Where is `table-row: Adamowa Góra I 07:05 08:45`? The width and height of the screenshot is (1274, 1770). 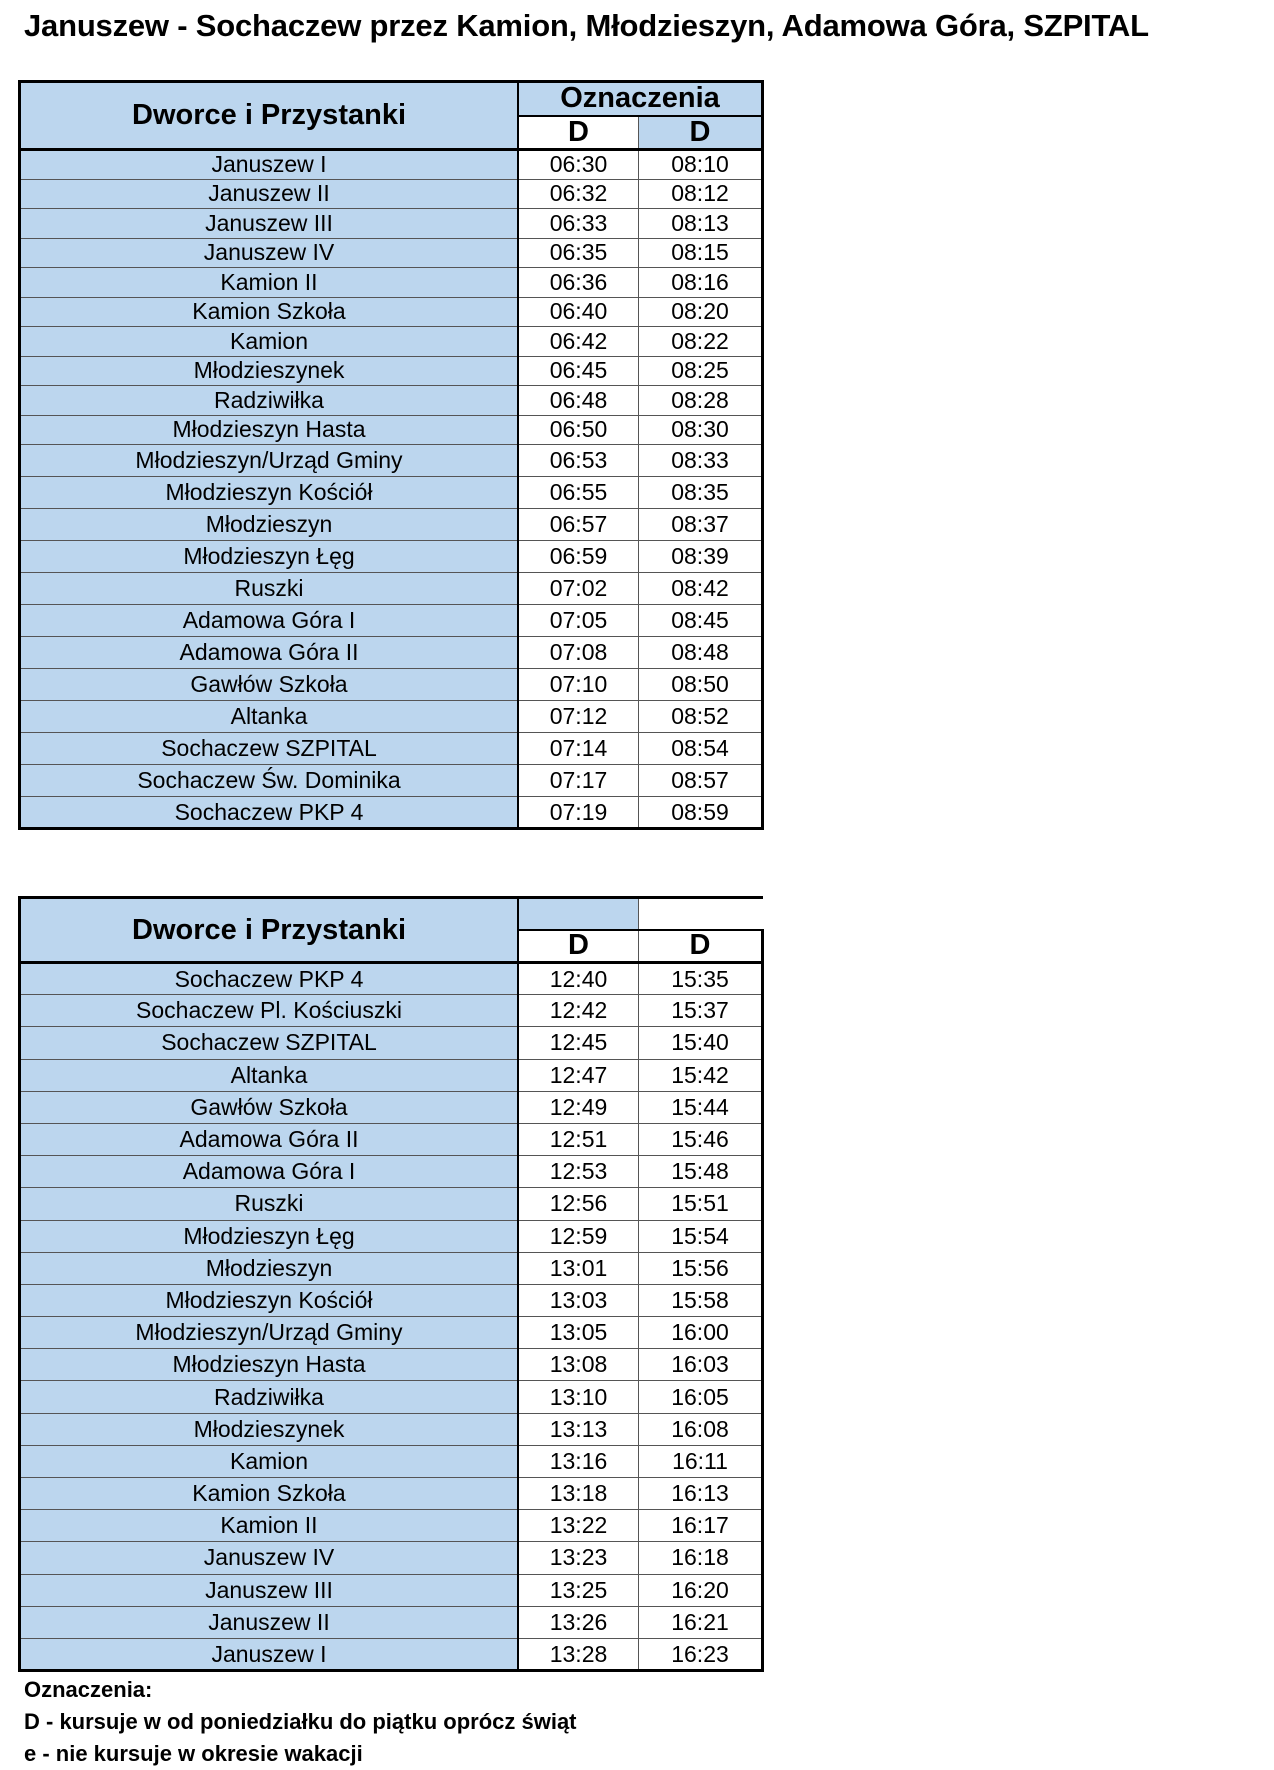 table-row: Adamowa Góra I 07:05 08:45 is located at coordinates (391, 620).